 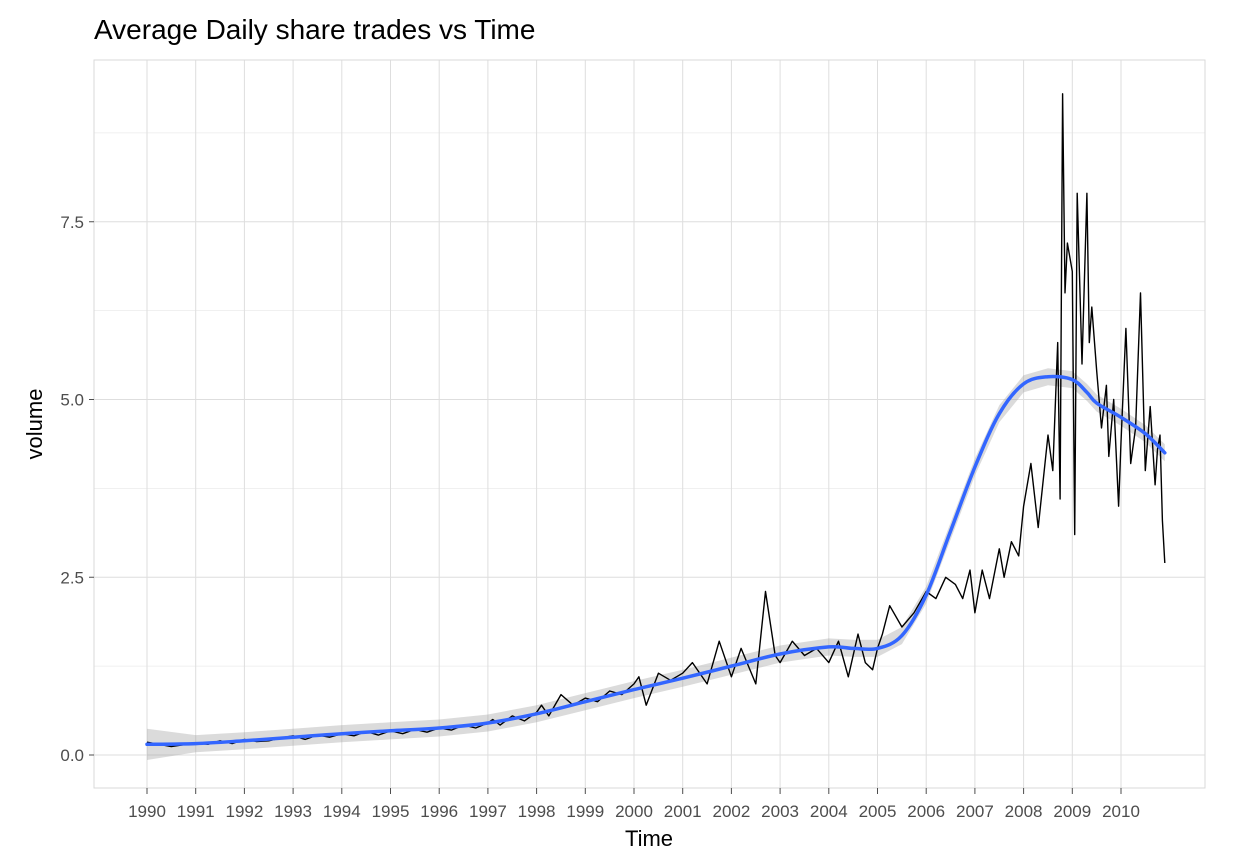 I want to click on x-tick-label: 2009, so click(x=1072, y=811).